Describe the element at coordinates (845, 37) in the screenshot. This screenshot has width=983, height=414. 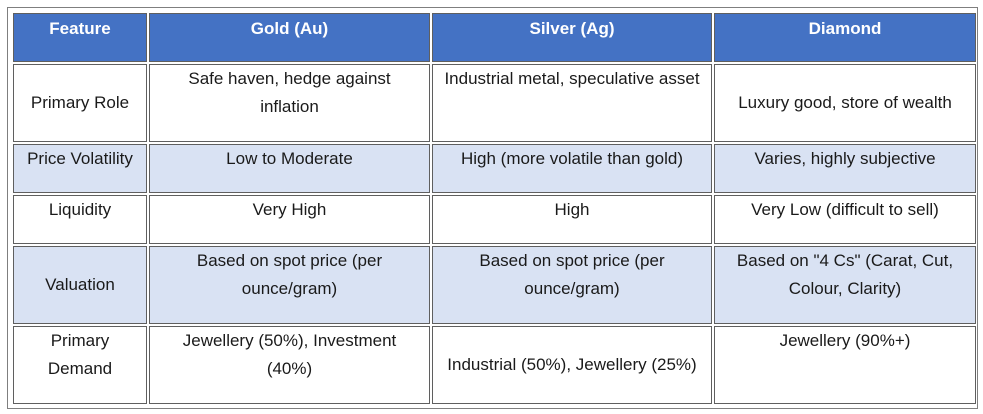
I see `header-diamond: Diamond` at that location.